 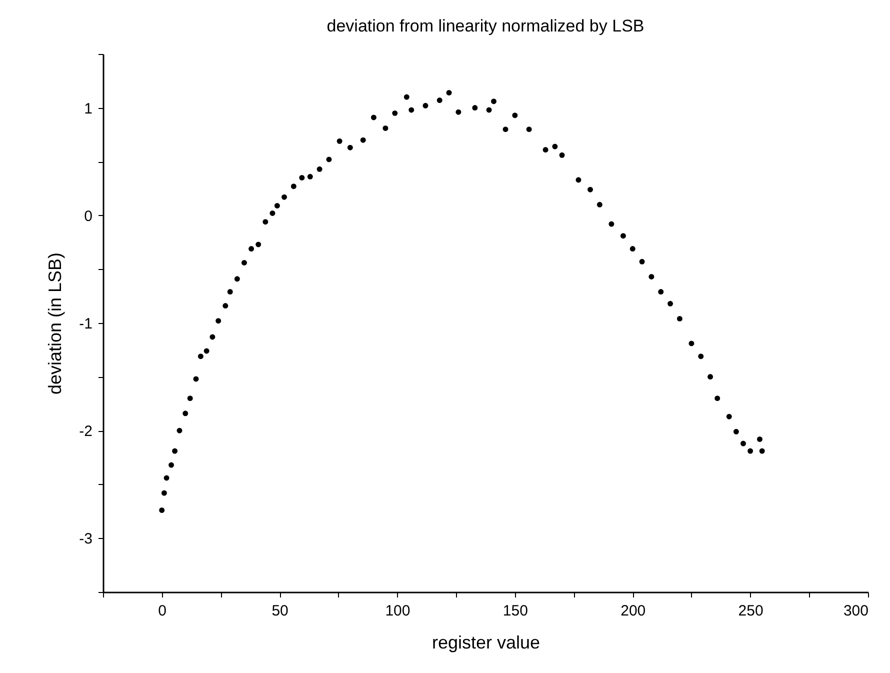 What do you see at coordinates (85, 431) in the screenshot?
I see `y-tick-label: -2` at bounding box center [85, 431].